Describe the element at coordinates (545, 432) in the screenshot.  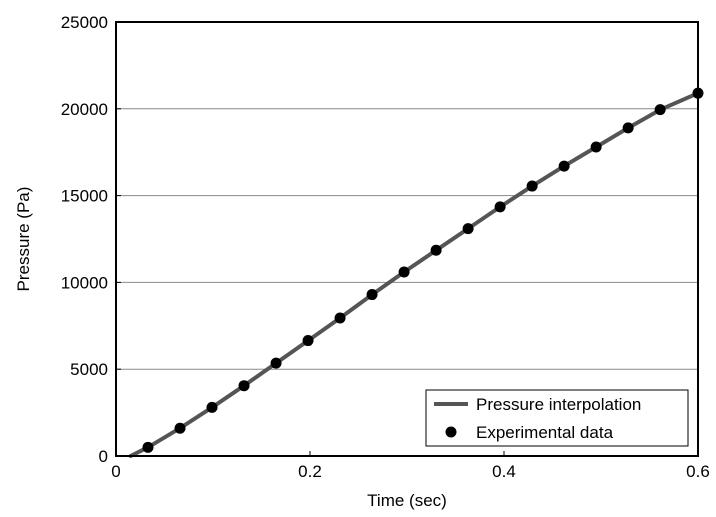
I see `legend-label-experimental-data: Experimental data` at that location.